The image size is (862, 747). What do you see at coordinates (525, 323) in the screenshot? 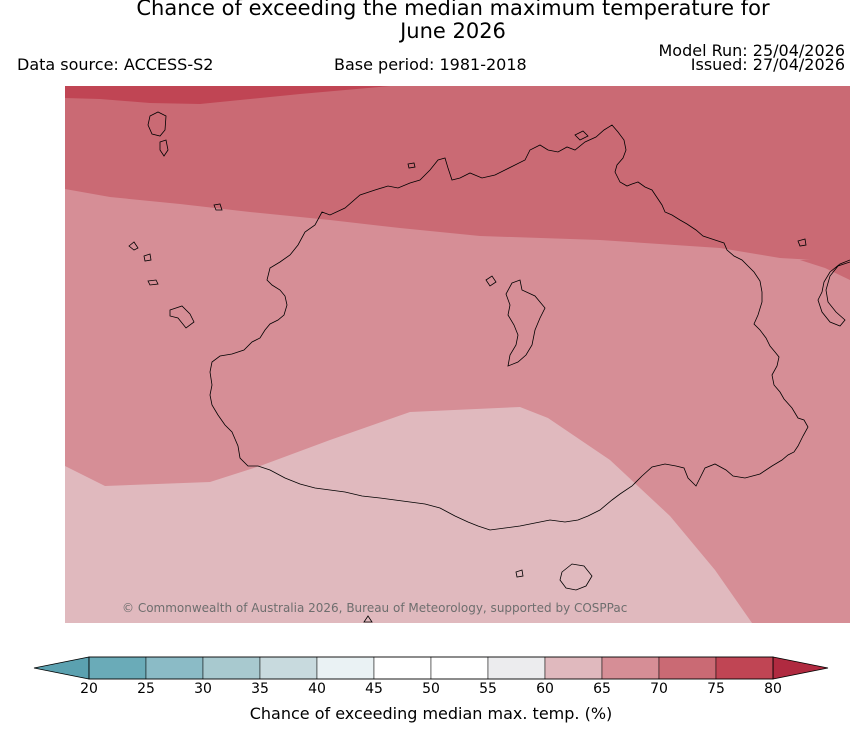
I see `coastline-island-east-tasmania-like` at bounding box center [525, 323].